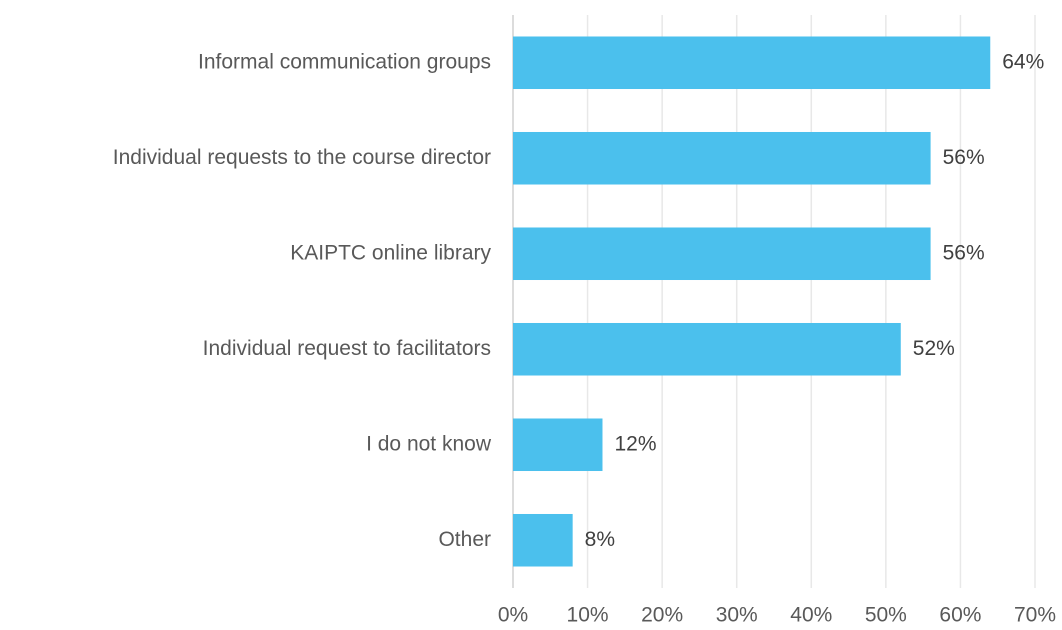 The width and height of the screenshot is (1062, 630). What do you see at coordinates (513, 615) in the screenshot?
I see `x-tick-label: 0%` at bounding box center [513, 615].